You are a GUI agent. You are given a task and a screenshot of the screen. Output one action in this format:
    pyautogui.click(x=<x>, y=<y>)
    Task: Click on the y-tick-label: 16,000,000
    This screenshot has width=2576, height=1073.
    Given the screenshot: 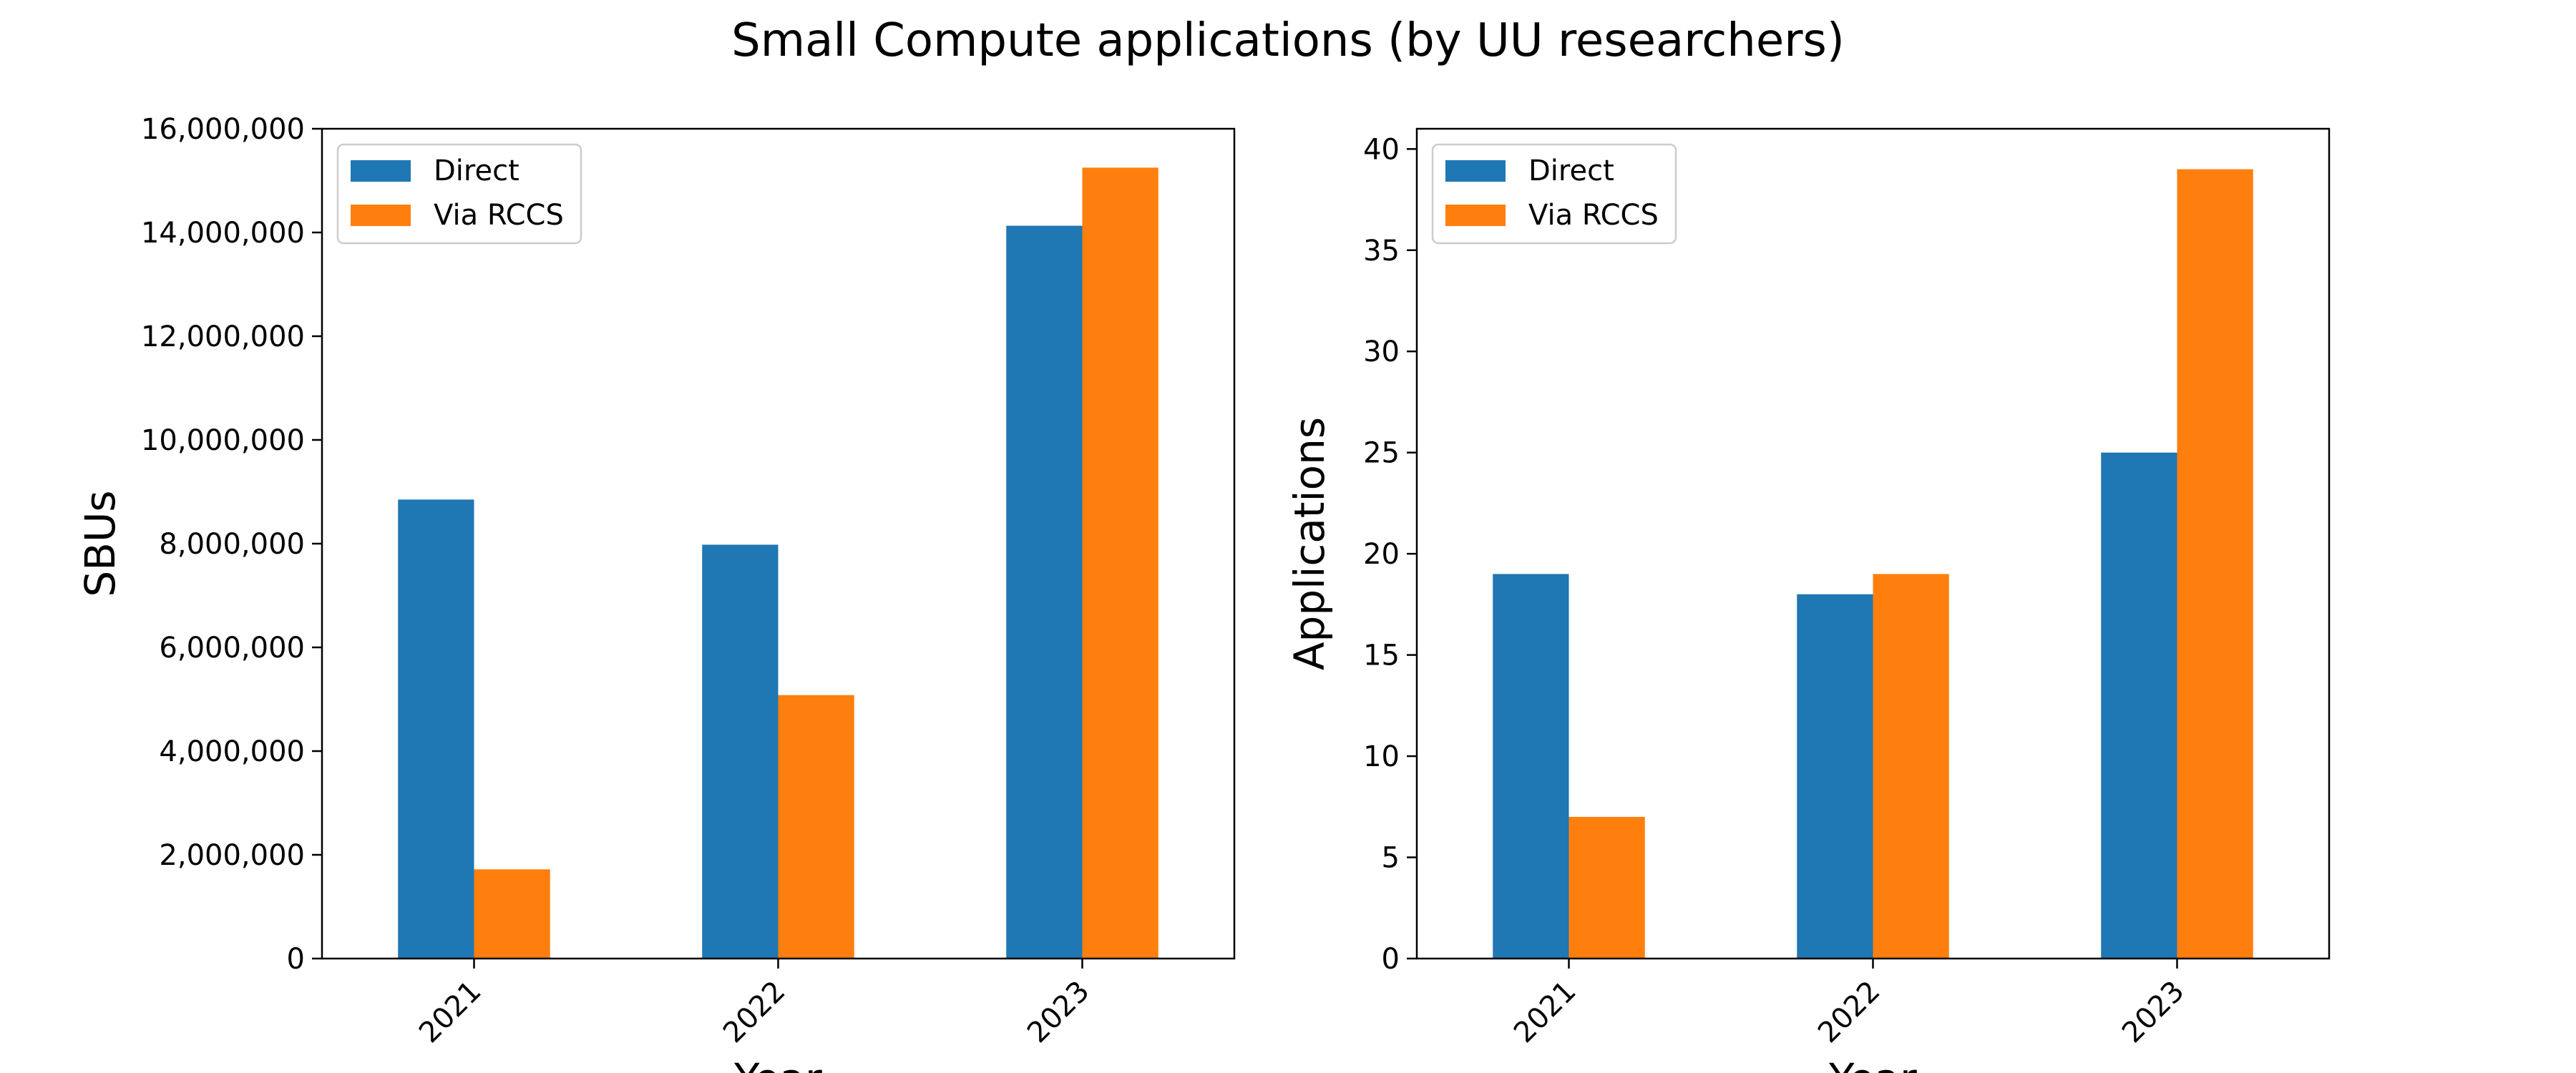 What is the action you would take?
    pyautogui.click(x=223, y=129)
    